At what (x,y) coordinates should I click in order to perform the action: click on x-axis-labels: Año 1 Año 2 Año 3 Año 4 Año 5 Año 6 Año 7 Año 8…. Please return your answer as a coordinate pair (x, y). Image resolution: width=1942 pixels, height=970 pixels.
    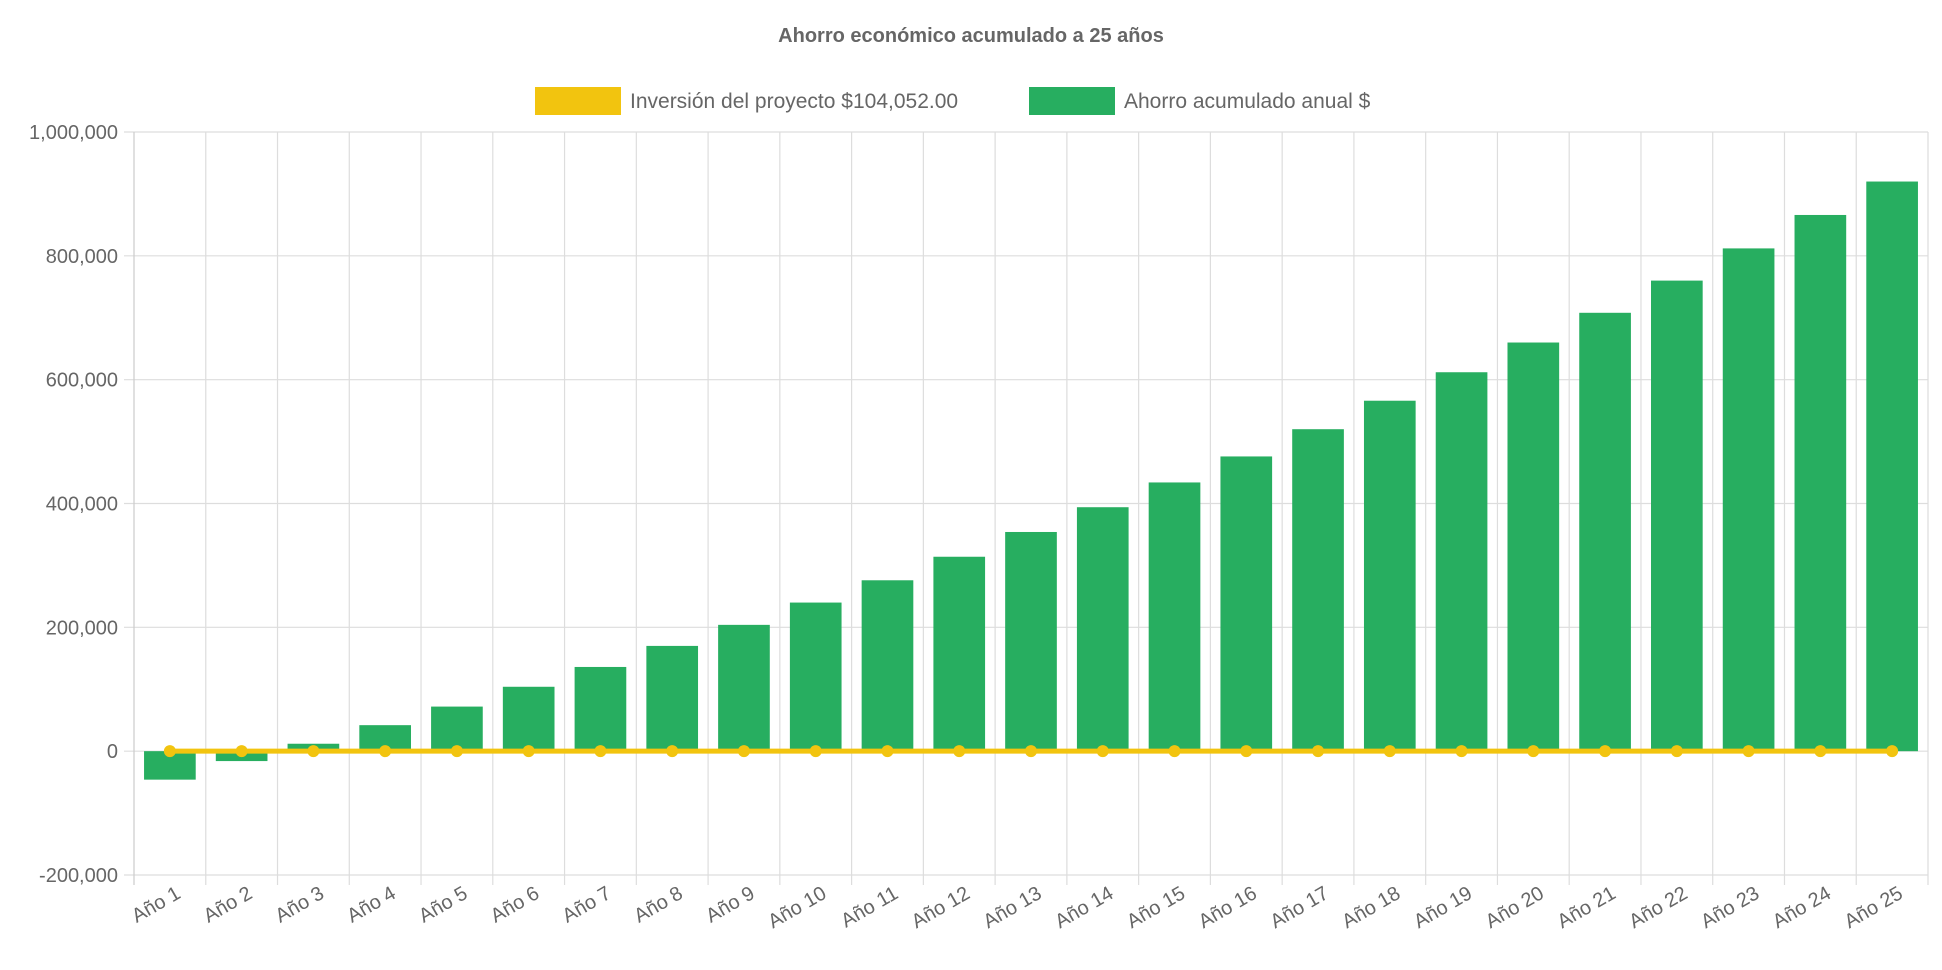
    Looking at the image, I should click on (1017, 907).